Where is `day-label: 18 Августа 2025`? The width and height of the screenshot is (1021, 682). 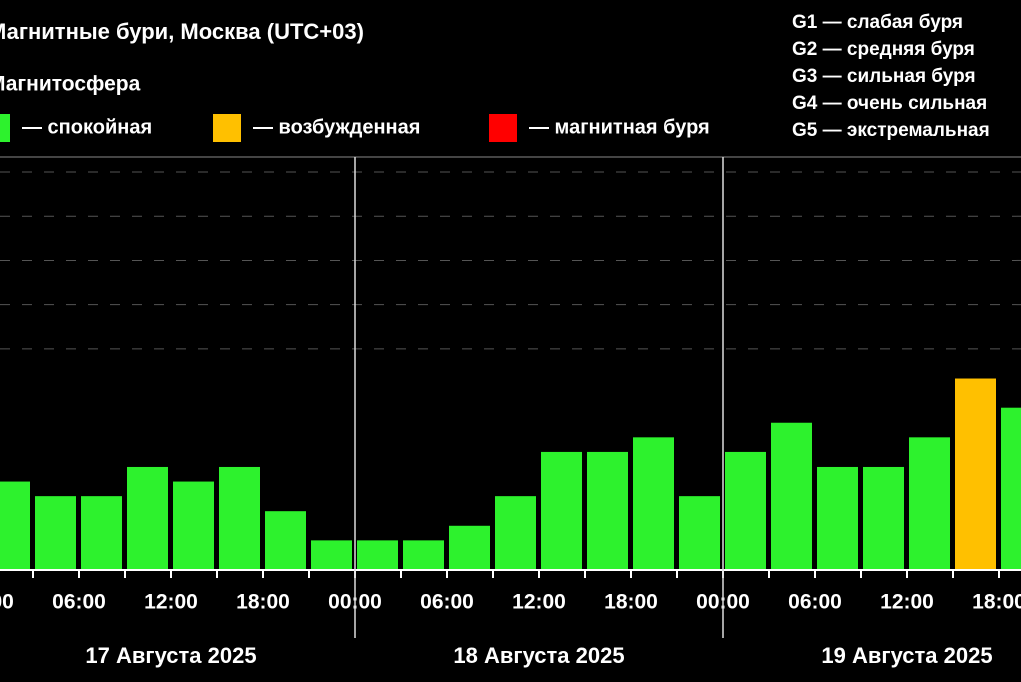 day-label: 18 Августа 2025 is located at coordinates (538, 655).